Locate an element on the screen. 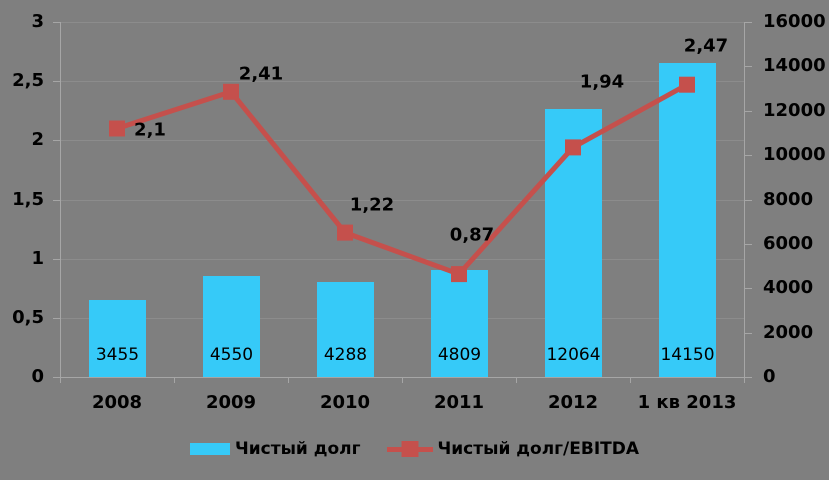 This screenshot has height=480, width=829. bar-value-label: 14150 is located at coordinates (687, 355).